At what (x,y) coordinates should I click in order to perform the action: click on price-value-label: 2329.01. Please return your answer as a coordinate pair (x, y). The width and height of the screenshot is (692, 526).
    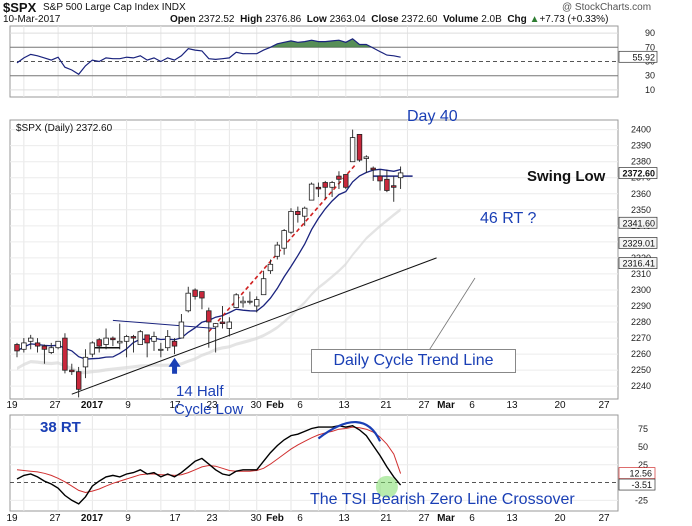
    Looking at the image, I should click on (638, 243).